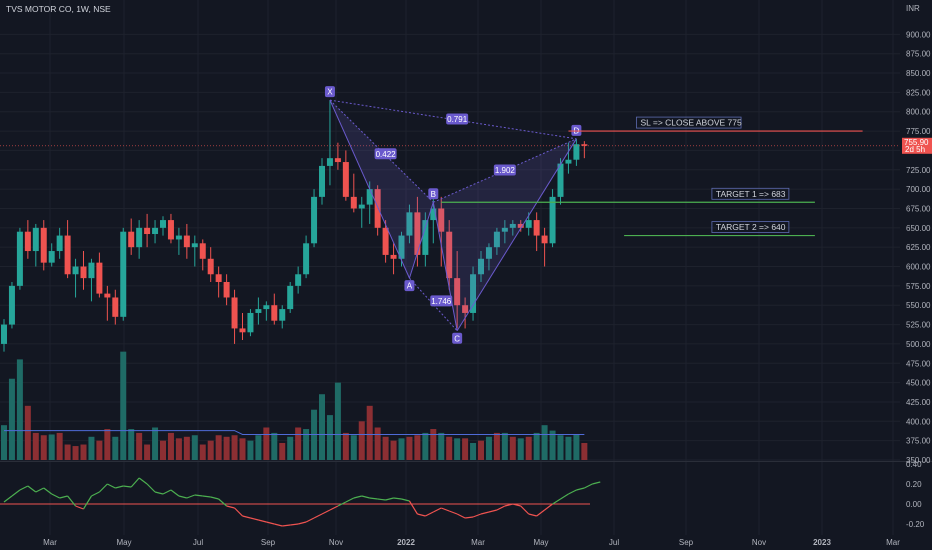 The image size is (932, 550). What do you see at coordinates (457, 338) in the screenshot?
I see `pattern-point-label: C` at bounding box center [457, 338].